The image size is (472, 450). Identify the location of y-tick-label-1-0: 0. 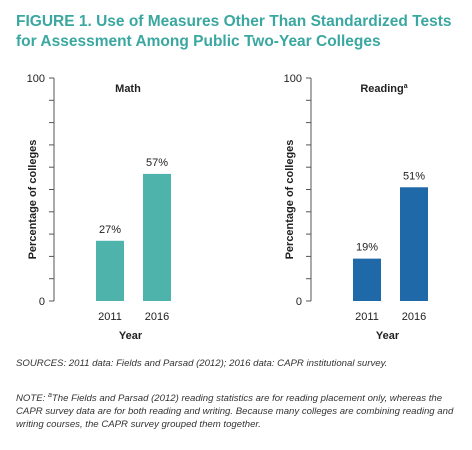
(42, 302).